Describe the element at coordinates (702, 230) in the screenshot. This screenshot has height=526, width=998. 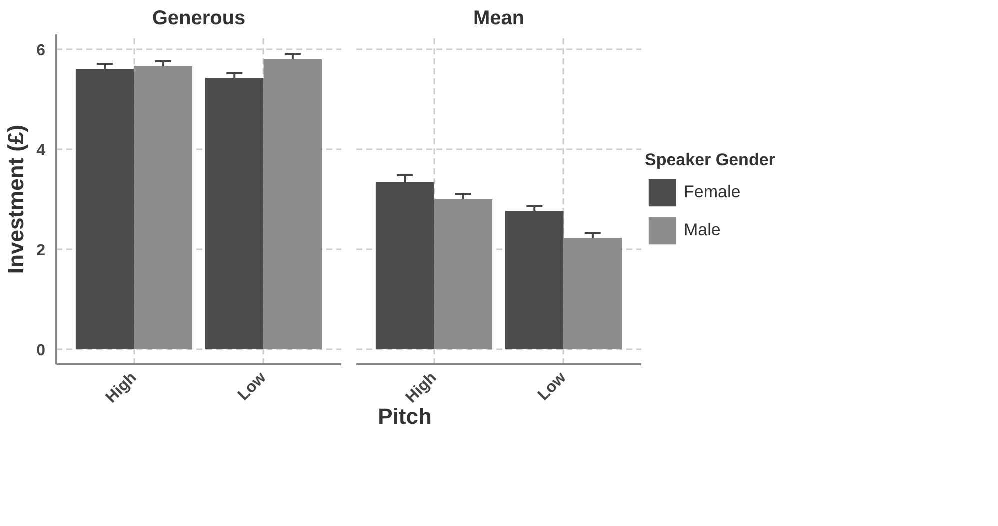
I see `legend-label: Male` at that location.